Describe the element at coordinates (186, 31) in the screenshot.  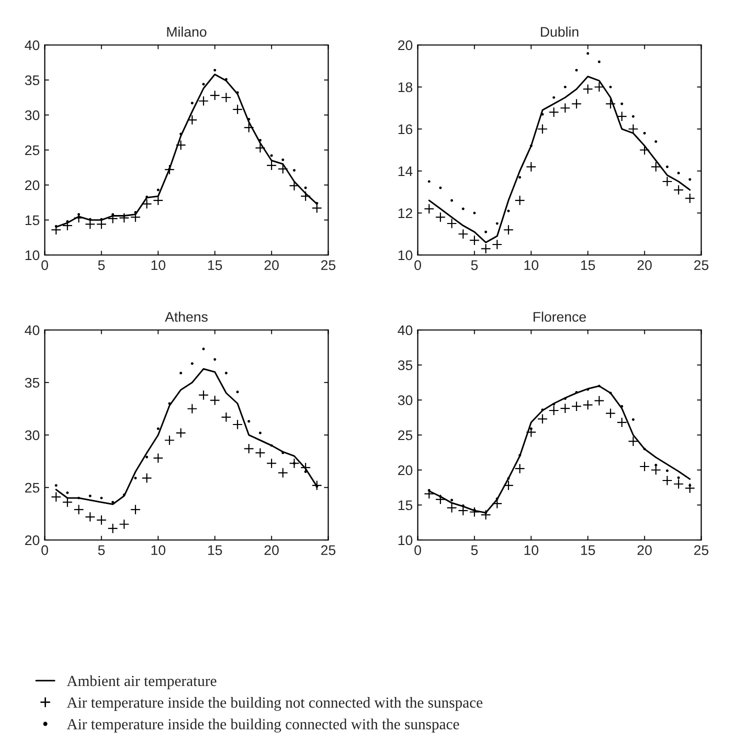
I see `chart-title: Milano` at that location.